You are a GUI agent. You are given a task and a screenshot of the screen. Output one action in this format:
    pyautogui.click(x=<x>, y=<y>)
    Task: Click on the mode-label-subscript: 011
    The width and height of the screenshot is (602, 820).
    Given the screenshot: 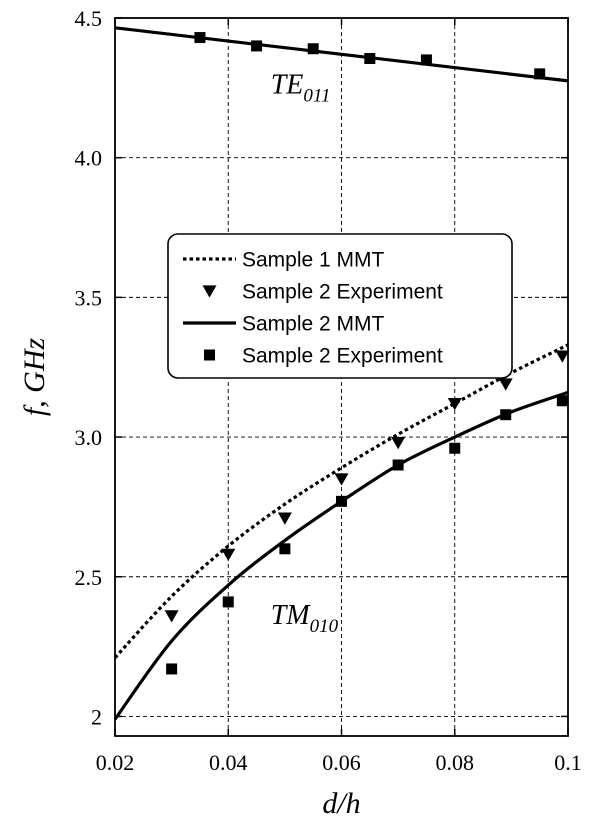 What is the action you would take?
    pyautogui.click(x=316, y=95)
    